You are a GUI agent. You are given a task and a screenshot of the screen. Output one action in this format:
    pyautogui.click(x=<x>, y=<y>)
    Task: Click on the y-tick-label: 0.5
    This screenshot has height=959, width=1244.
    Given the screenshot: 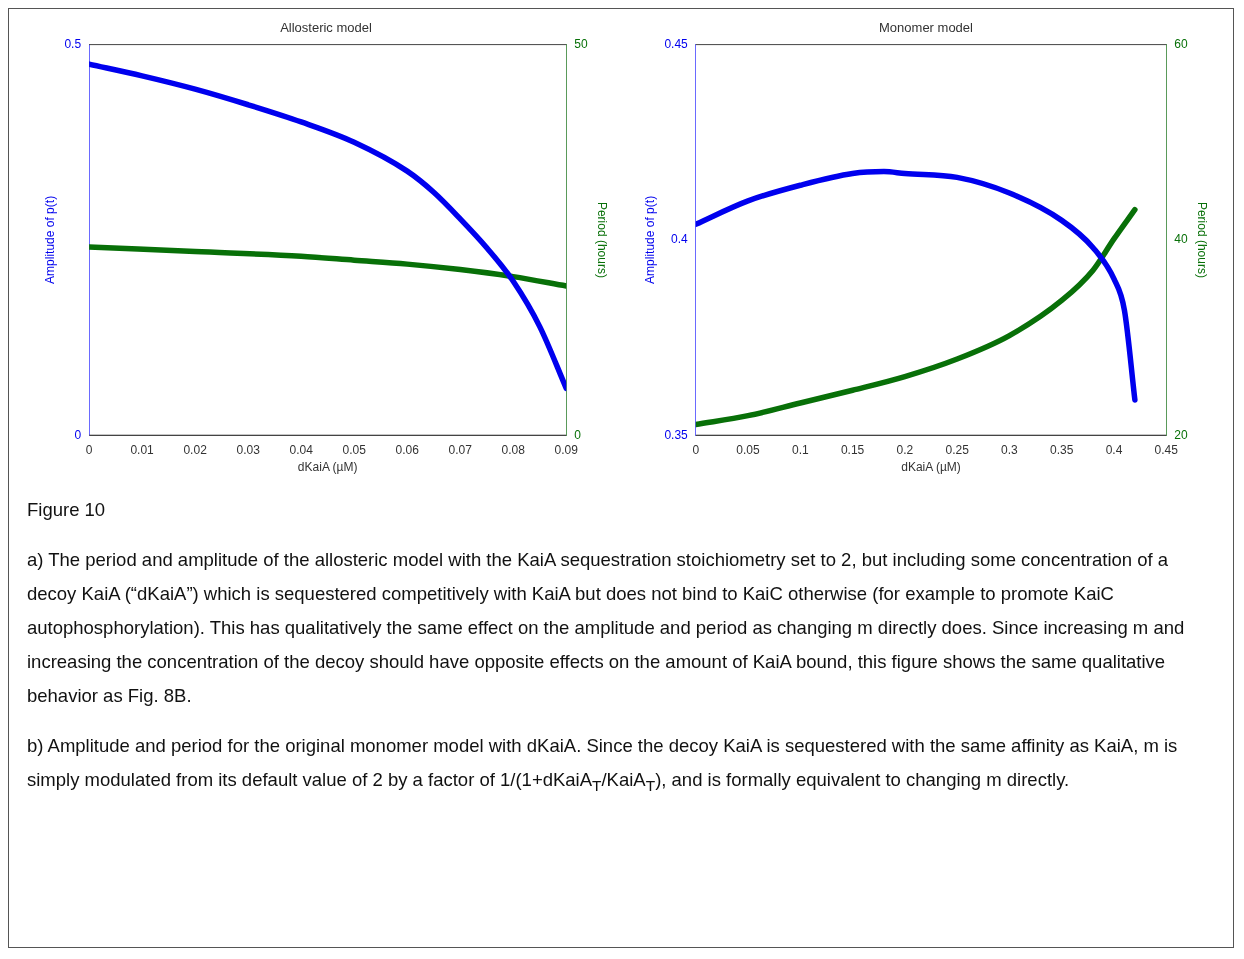 What is the action you would take?
    pyautogui.click(x=73, y=43)
    